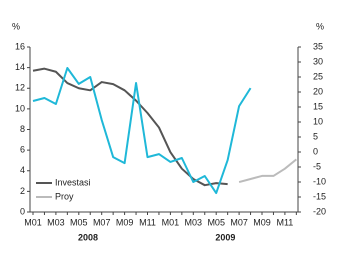  I want to click on series-line, so click(267, 171).